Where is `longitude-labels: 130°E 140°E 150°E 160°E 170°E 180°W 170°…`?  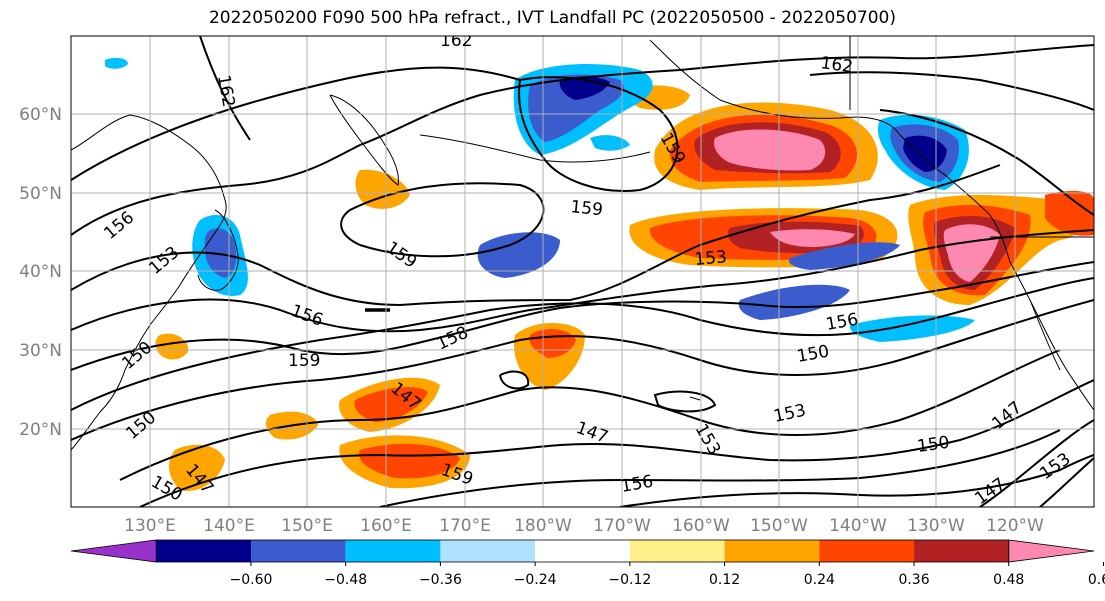 longitude-labels: 130°E 140°E 150°E 160°E 170°E 180°W 170°… is located at coordinates (584, 526).